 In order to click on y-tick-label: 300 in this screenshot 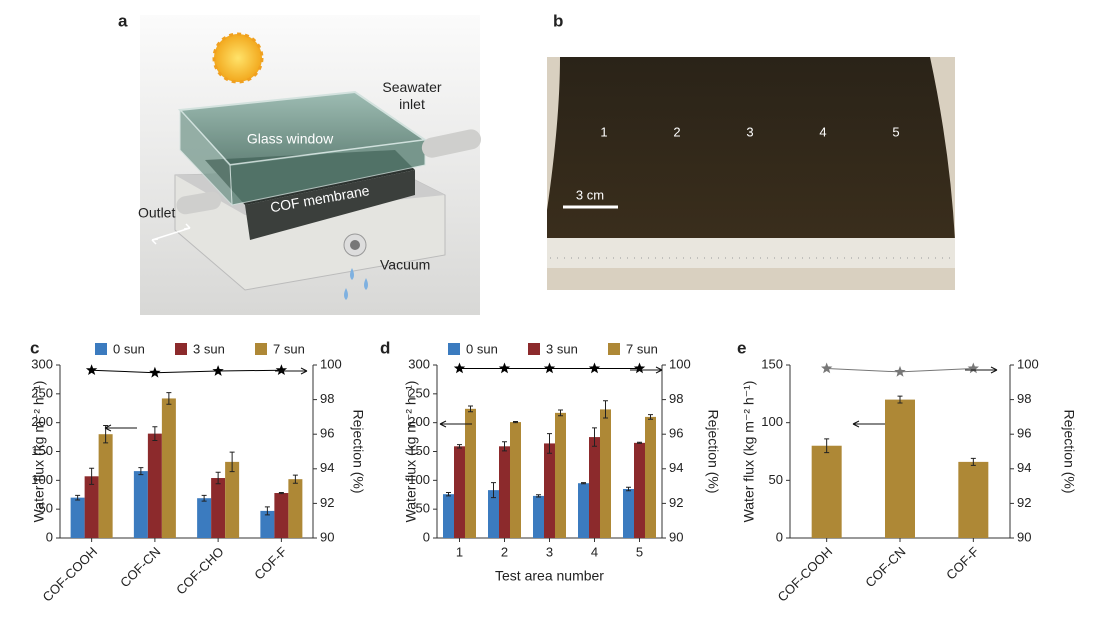, I will do `click(42, 363)`.